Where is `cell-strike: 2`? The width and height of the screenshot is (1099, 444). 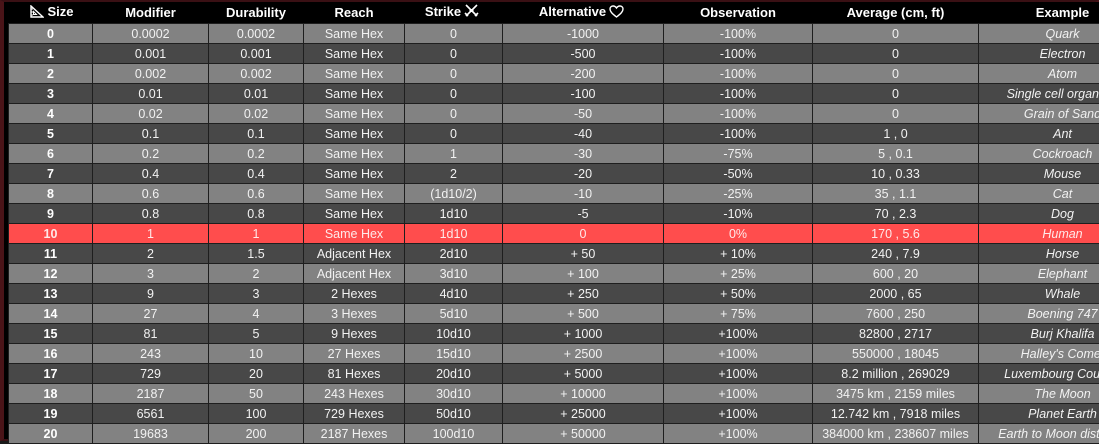
cell-strike: 2 is located at coordinates (454, 174).